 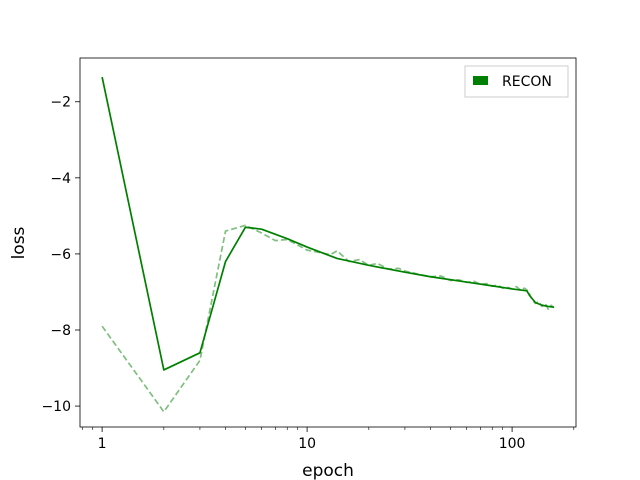 I want to click on x-axis-ticks: 1 10 100, so click(x=328, y=439).